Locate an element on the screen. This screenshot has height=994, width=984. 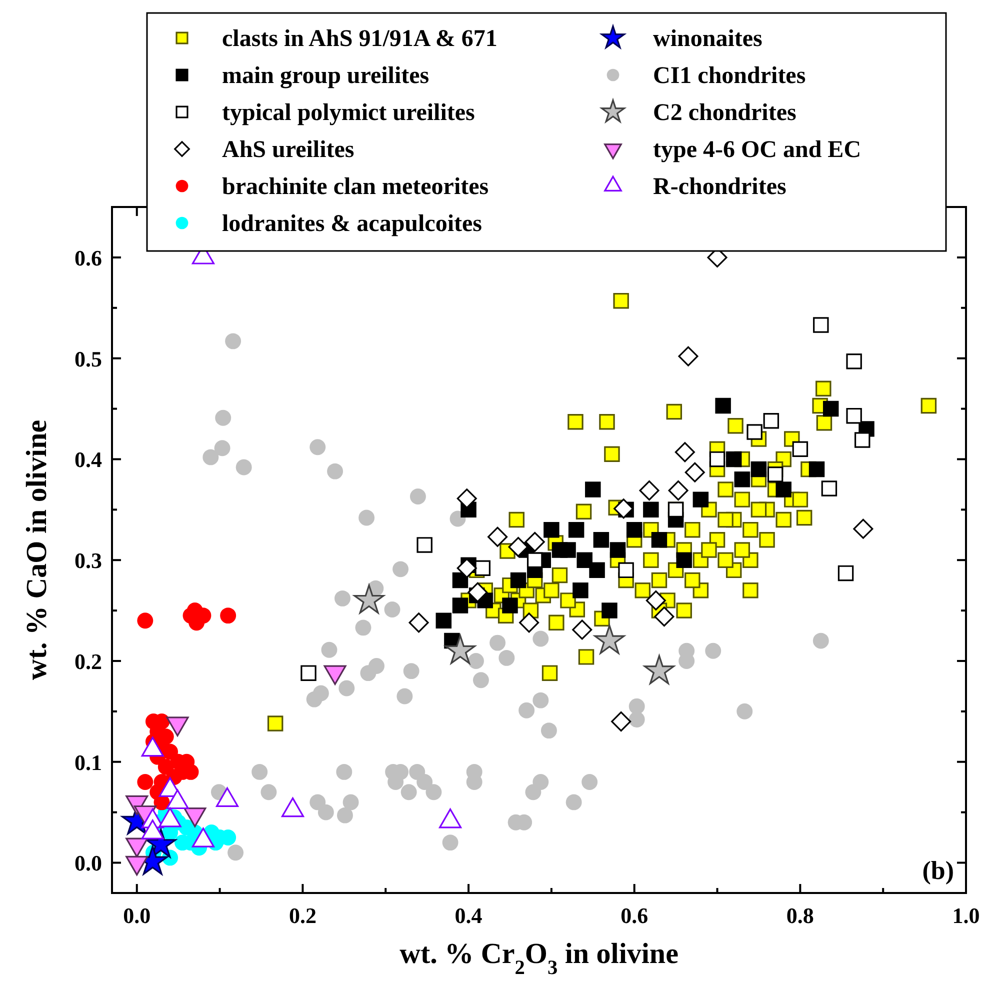
legend-label: type 4-6 OC and EC is located at coordinates (757, 150).